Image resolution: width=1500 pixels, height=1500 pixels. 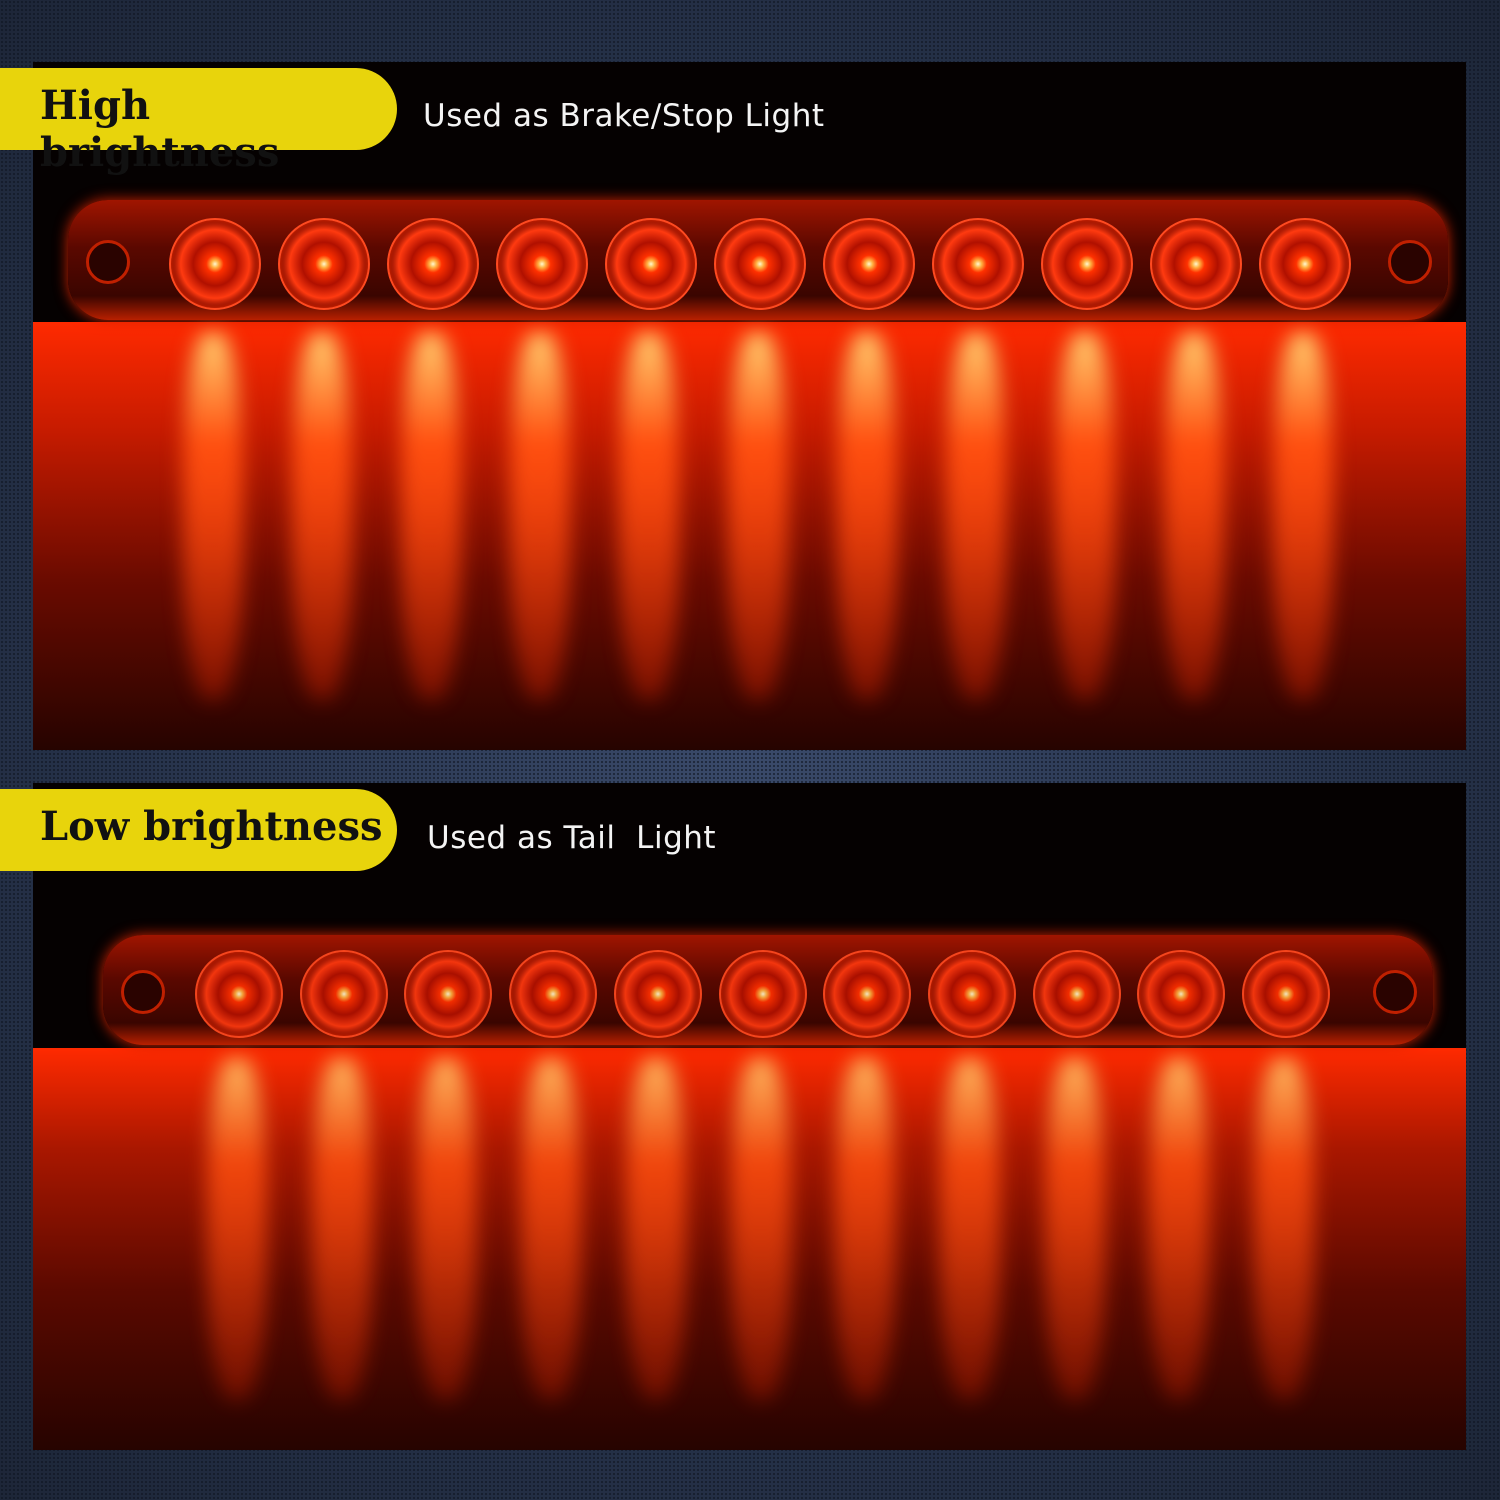 I want to click on brake-light-caption: Used as Brake/Stop Light, so click(x=624, y=116).